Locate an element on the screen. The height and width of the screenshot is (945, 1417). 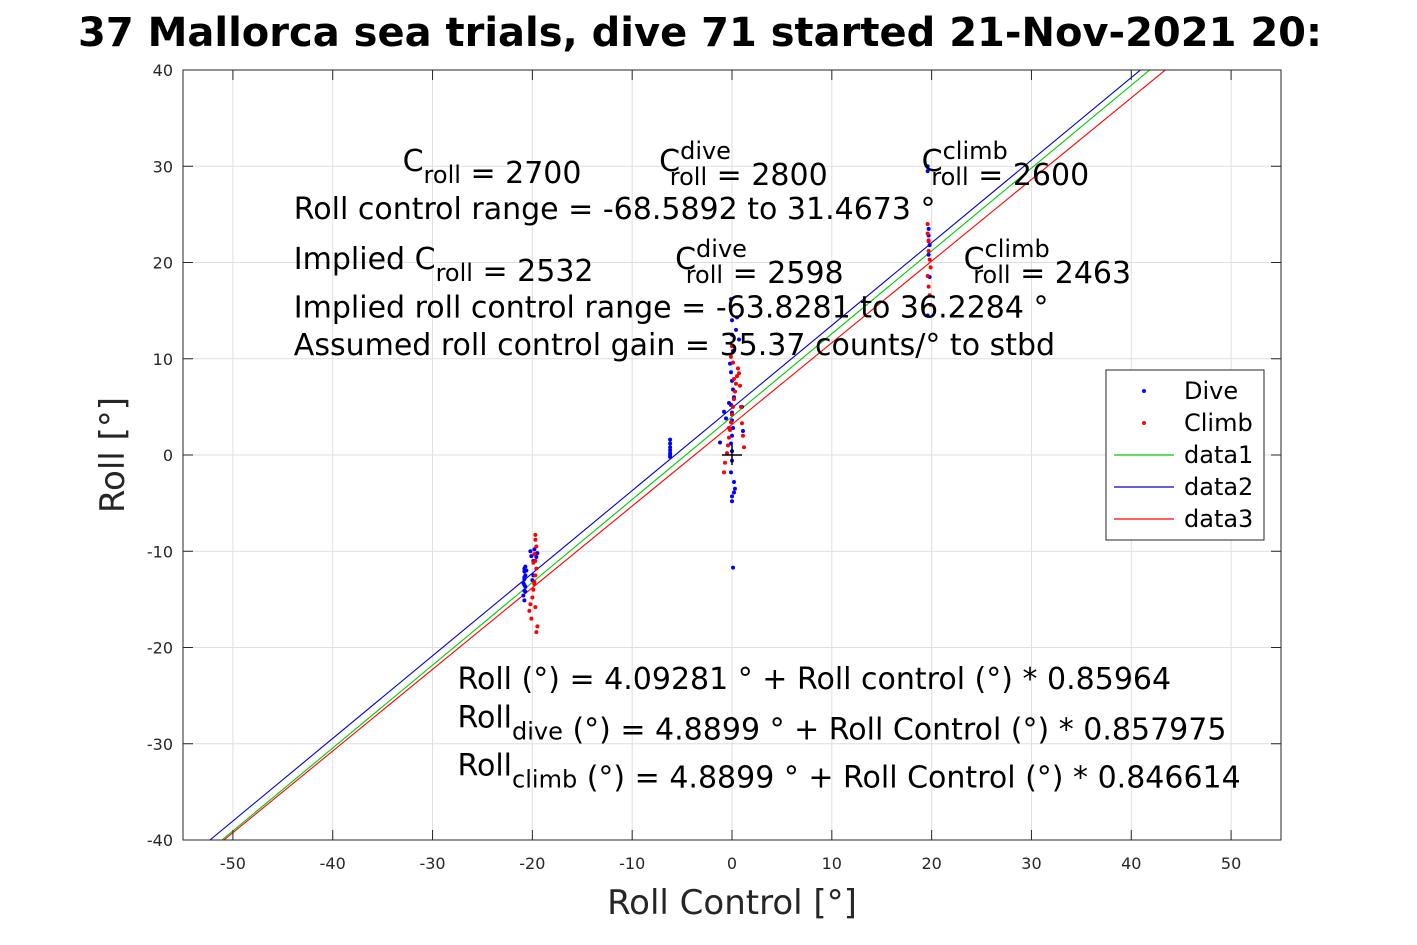
y-tick-label: 0 is located at coordinates (168, 455).